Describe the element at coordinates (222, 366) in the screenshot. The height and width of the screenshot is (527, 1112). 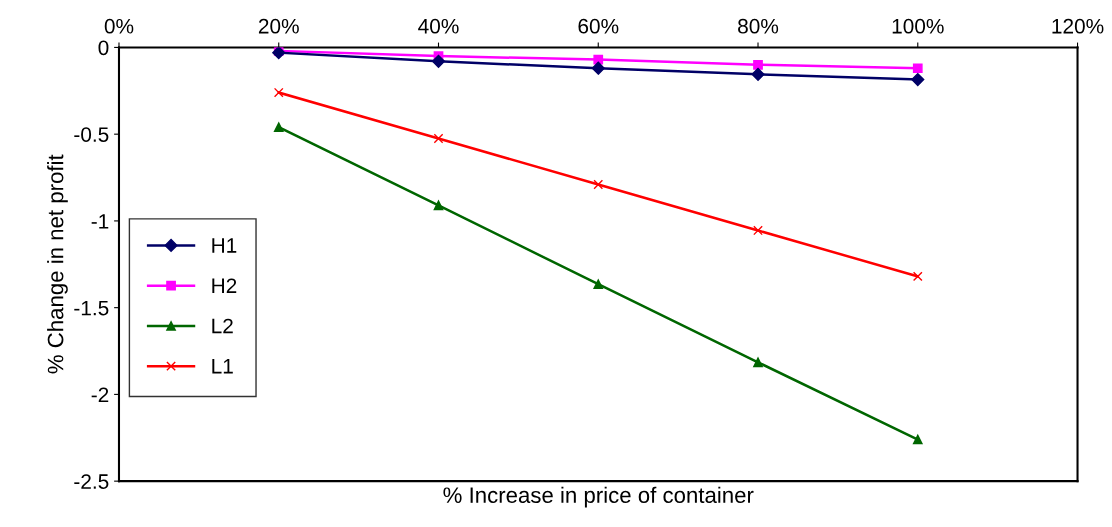
I see `legend-label: L1` at that location.